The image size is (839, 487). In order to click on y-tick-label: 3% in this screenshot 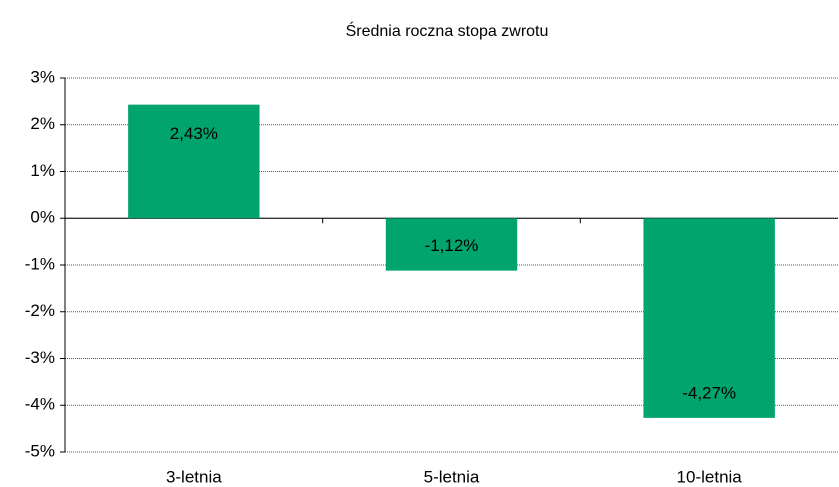, I will do `click(42, 76)`.